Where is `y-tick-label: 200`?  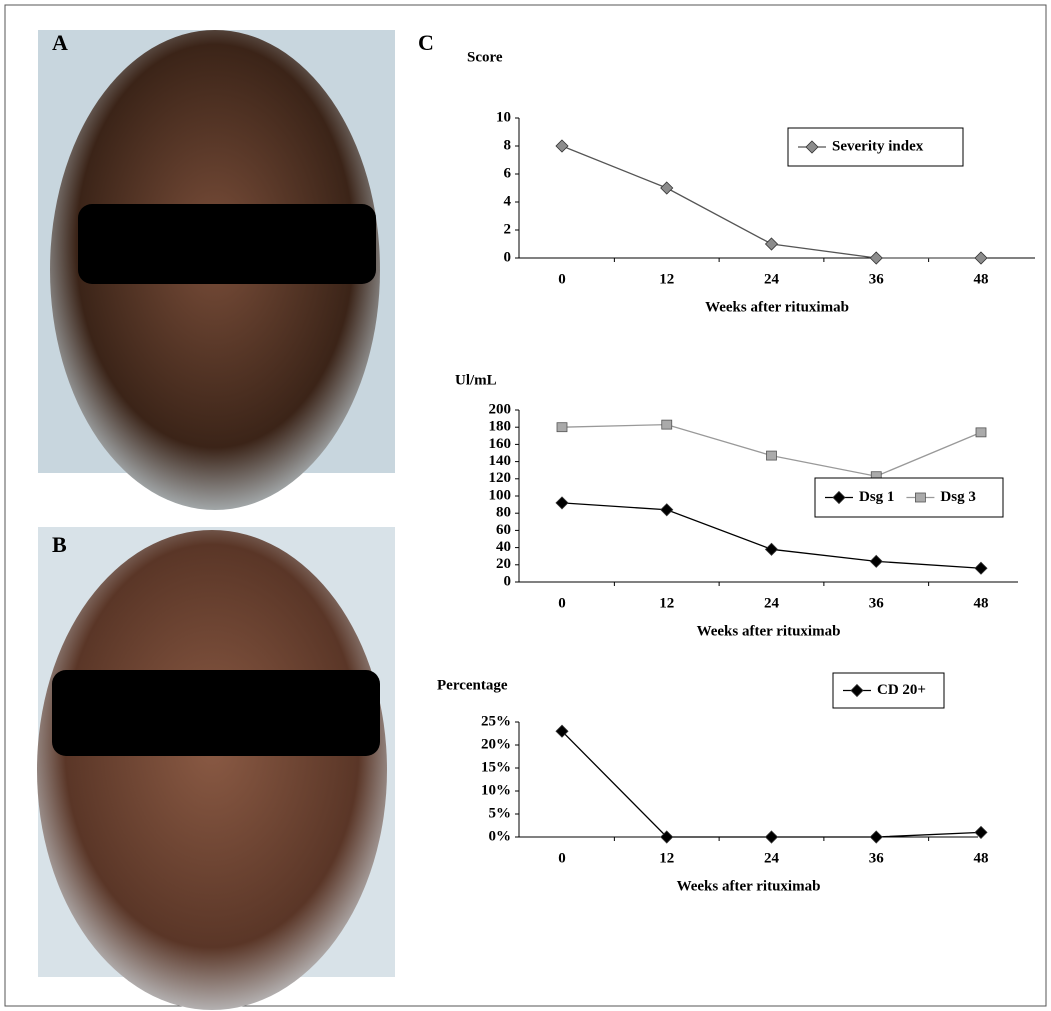 y-tick-label: 200 is located at coordinates (500, 409).